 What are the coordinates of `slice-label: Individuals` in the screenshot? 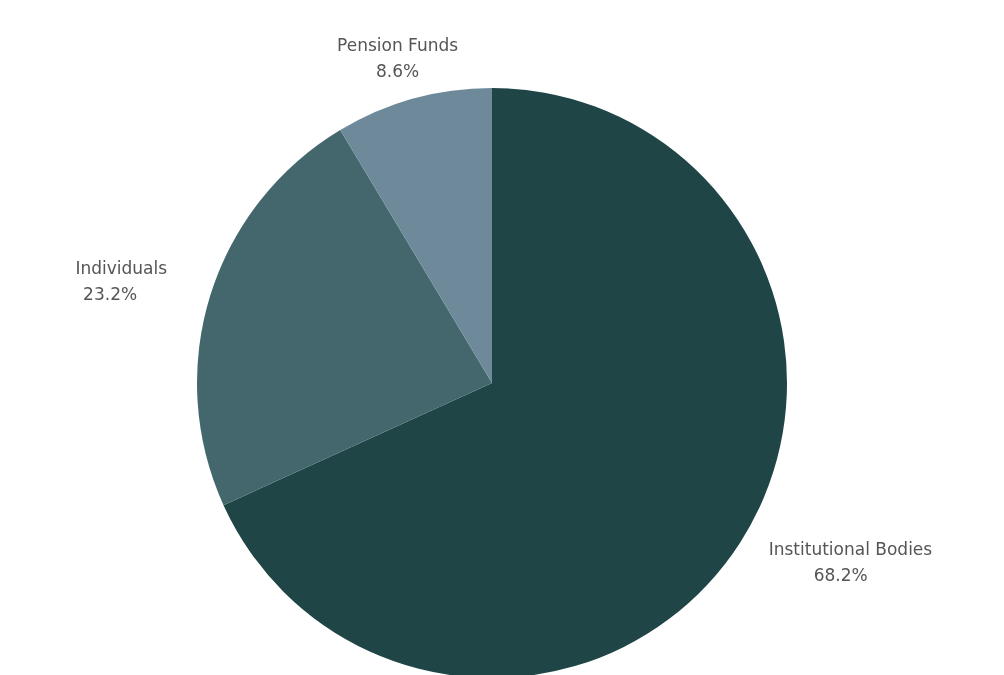 It's located at (121, 268).